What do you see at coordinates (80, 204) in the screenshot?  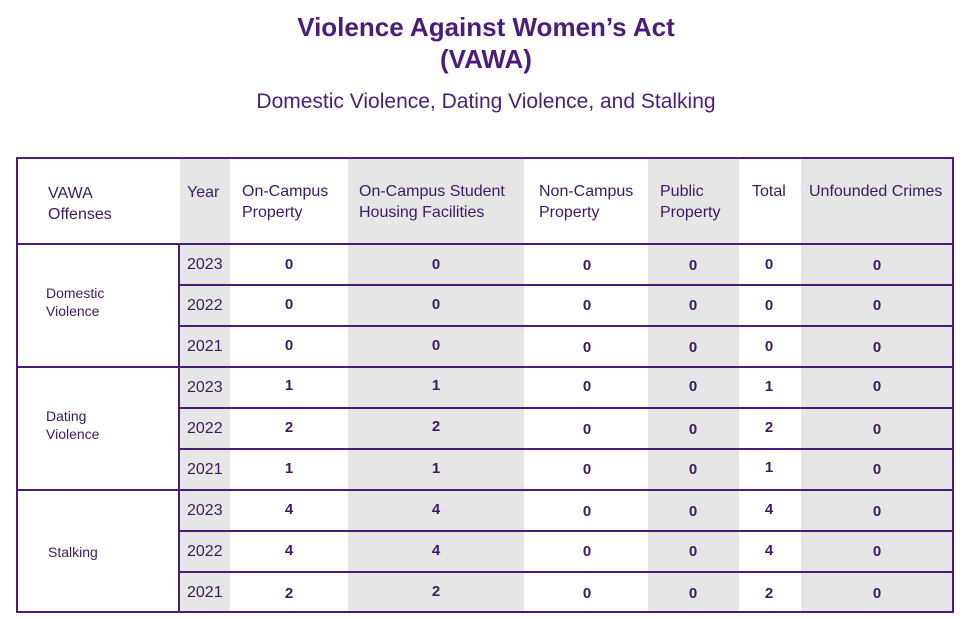 I see `header-offenses: VAWA Offenses` at bounding box center [80, 204].